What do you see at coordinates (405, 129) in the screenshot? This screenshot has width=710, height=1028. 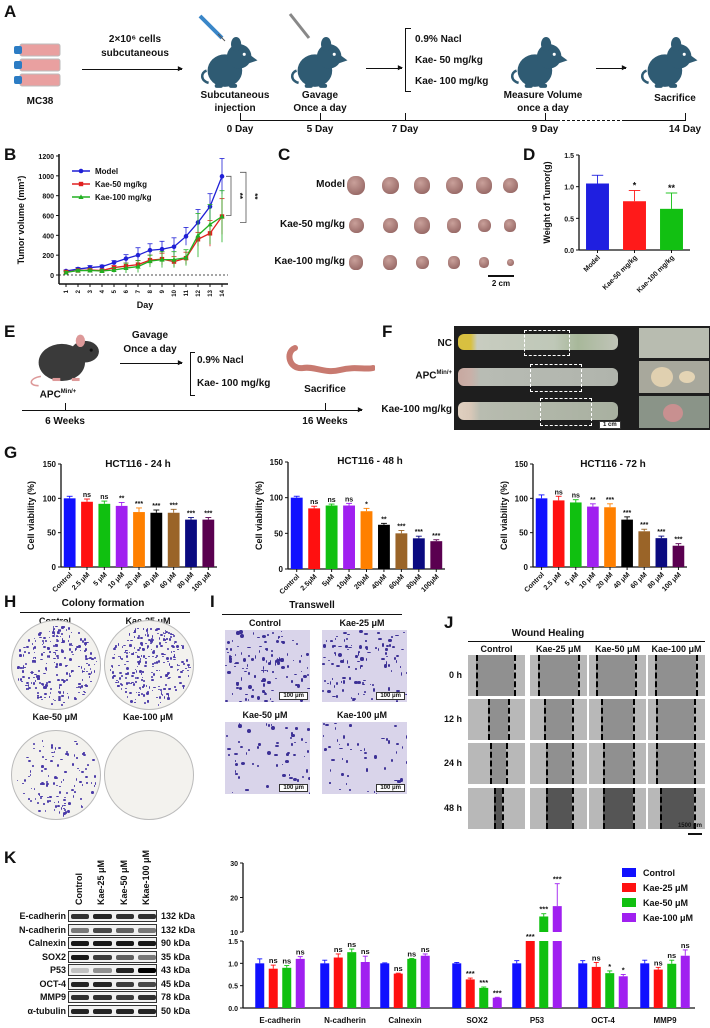 I see `timeline-label: 7 Day` at bounding box center [405, 129].